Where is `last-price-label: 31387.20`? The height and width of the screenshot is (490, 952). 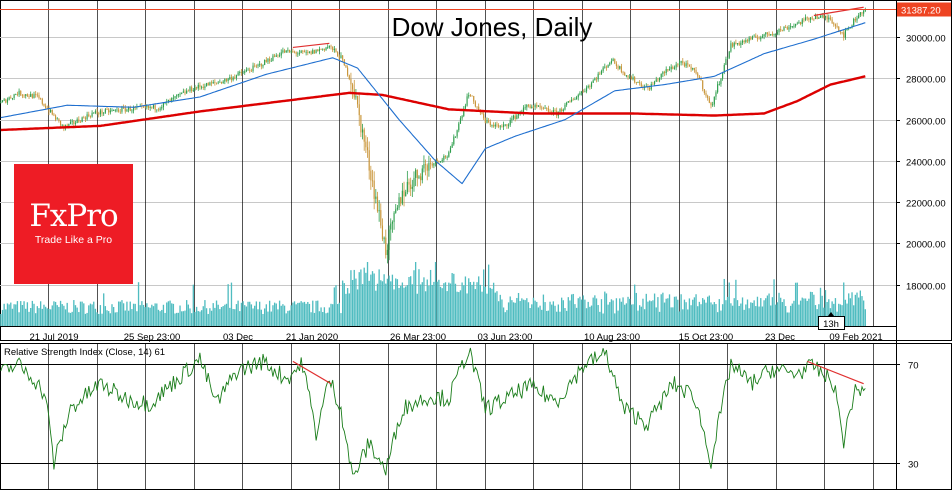 last-price-label: 31387.20 is located at coordinates (921, 11).